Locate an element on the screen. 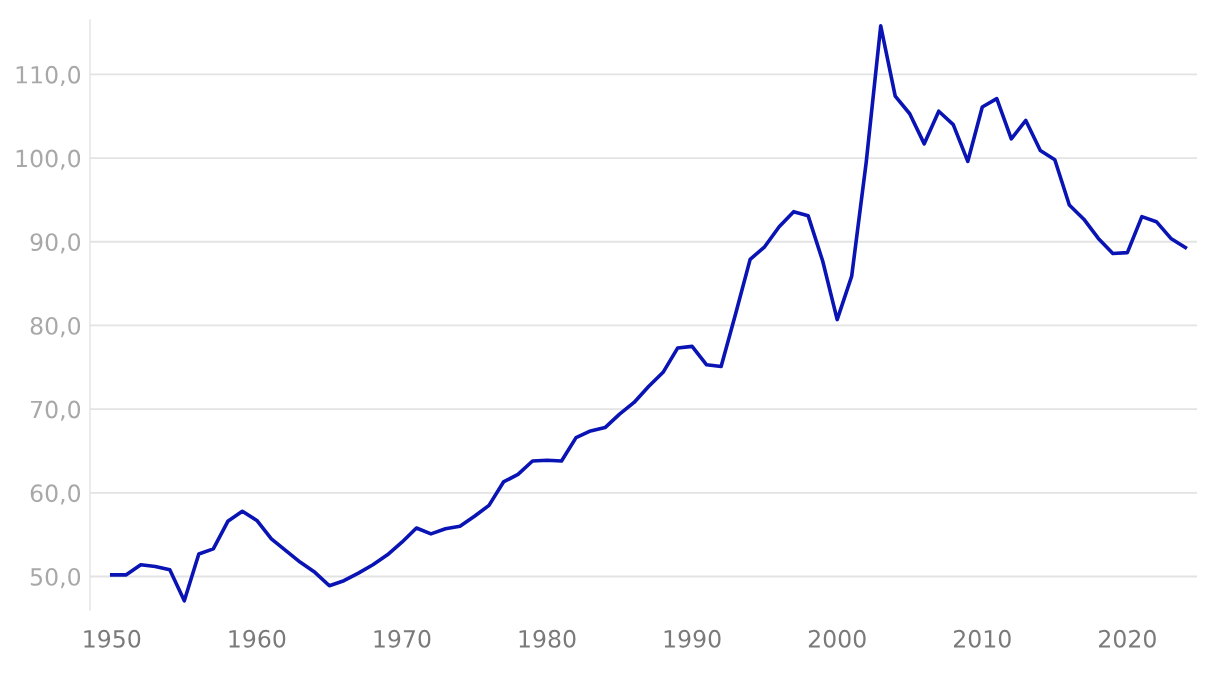  x-tick-label: 1960 is located at coordinates (257, 638).